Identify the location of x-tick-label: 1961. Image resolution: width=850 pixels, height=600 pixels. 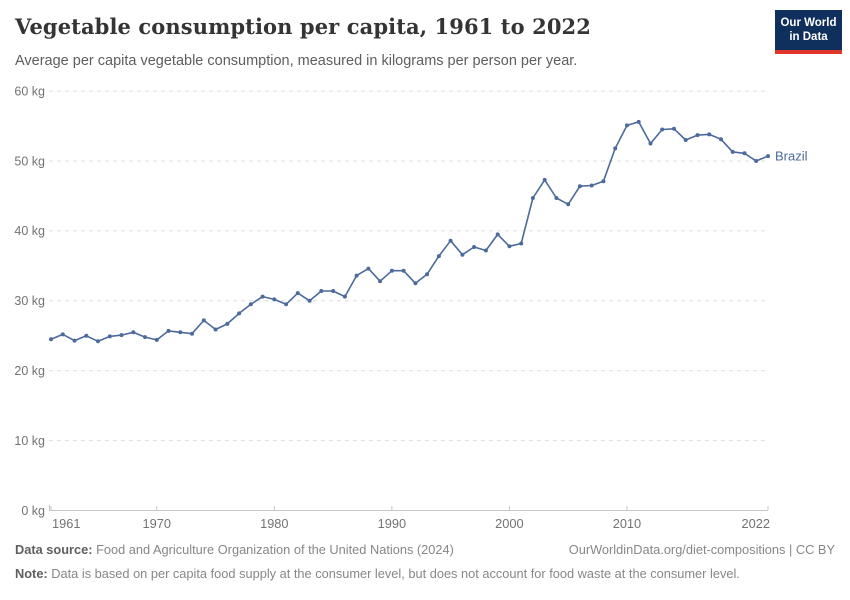
(66, 523).